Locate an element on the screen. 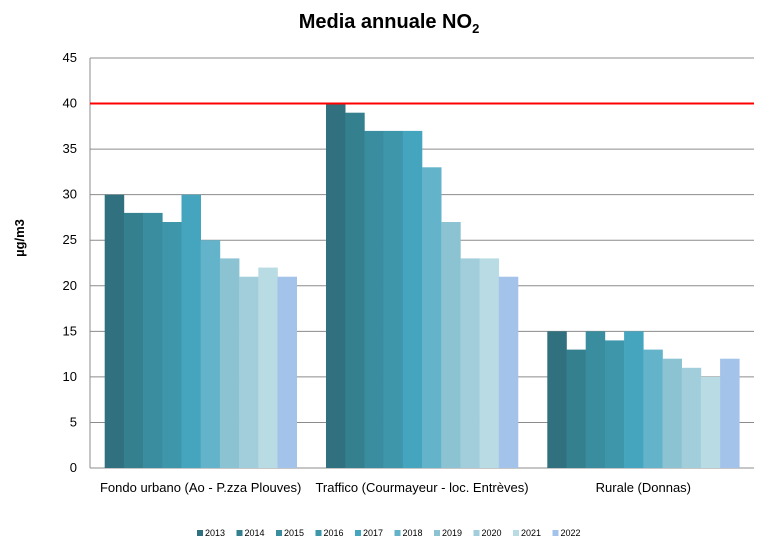 The height and width of the screenshot is (555, 779). legend-swatch-2015 is located at coordinates (279, 533).